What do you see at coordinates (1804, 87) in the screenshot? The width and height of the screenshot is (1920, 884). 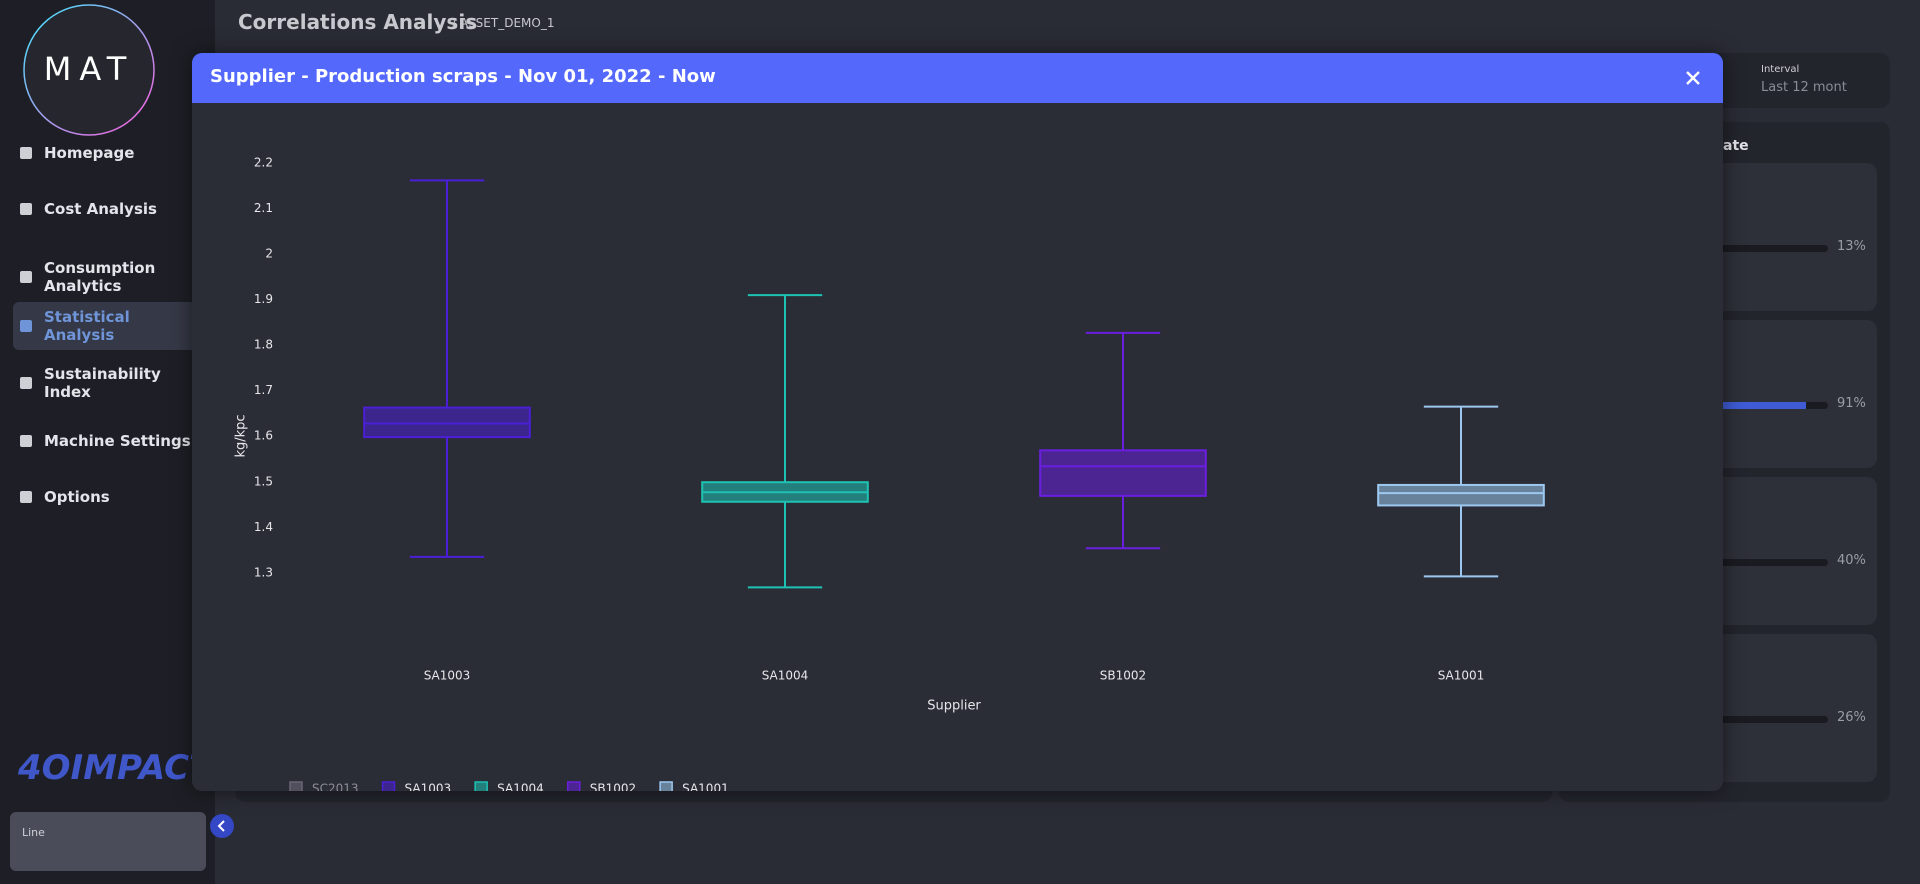 I see `interval-value: Last 12 mont` at bounding box center [1804, 87].